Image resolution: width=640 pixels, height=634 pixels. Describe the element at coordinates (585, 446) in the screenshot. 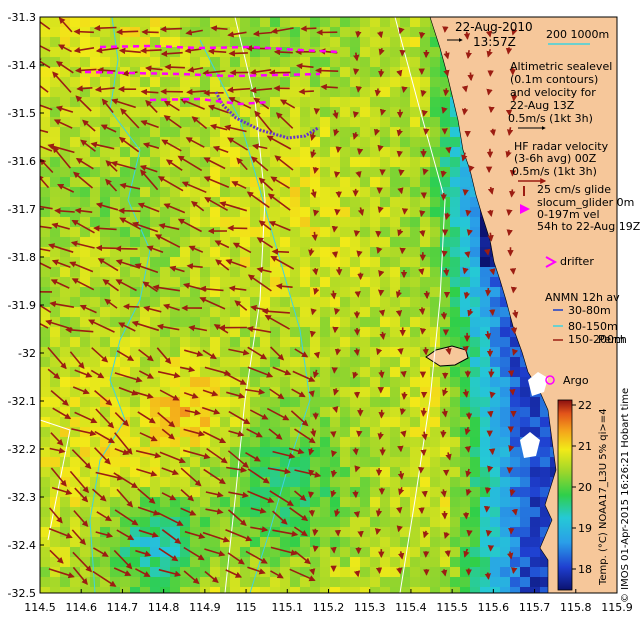

I see `colorbar-tick-label: 21` at that location.